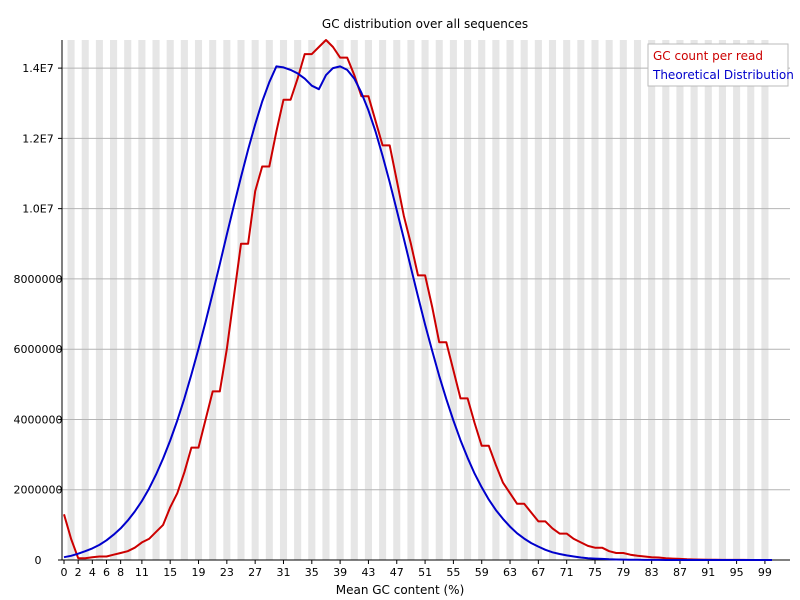  What do you see at coordinates (680, 572) in the screenshot?
I see `x-tick-label: 87` at bounding box center [680, 572].